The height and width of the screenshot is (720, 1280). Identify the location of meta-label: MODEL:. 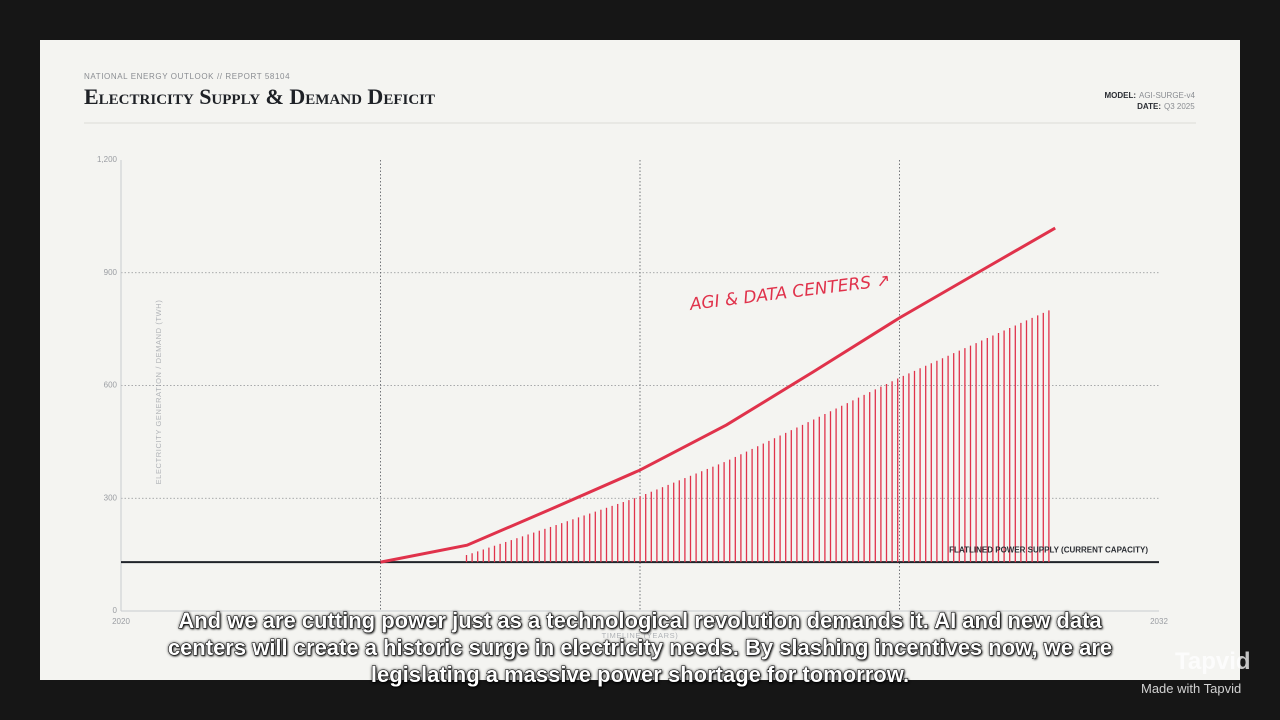
(1120, 95).